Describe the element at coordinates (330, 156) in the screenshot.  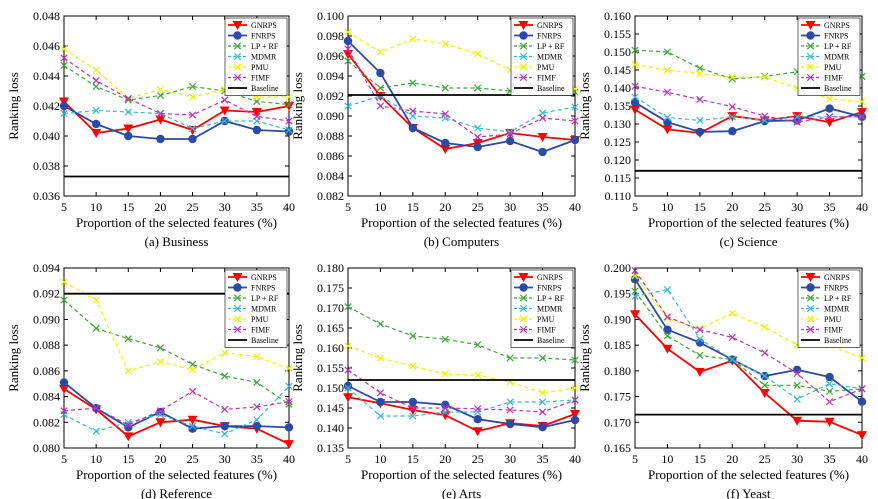
I see `y-tick-label: 0.086` at that location.